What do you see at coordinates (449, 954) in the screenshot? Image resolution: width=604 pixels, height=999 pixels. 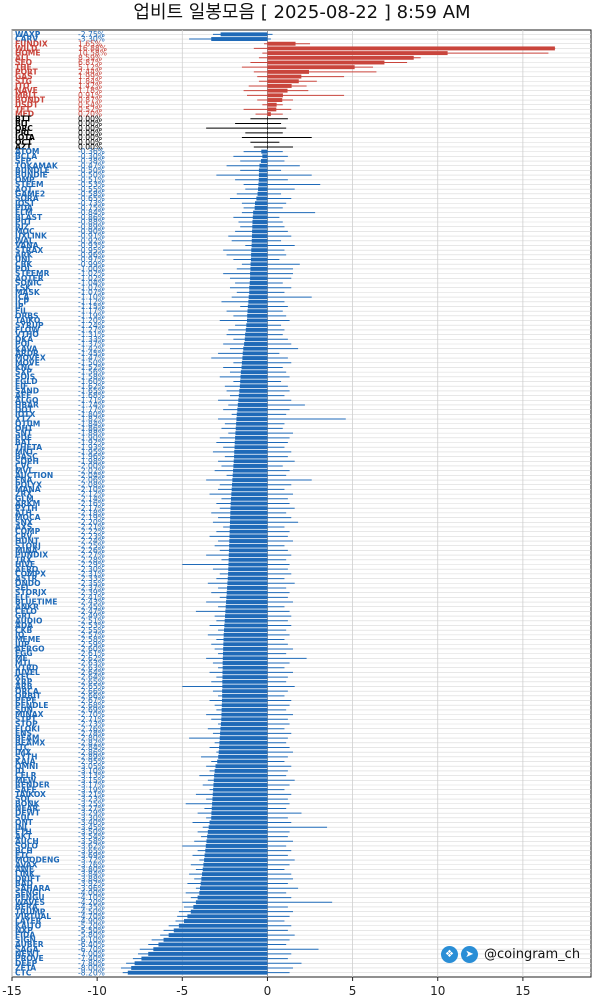 I see `twitter-icon: ❖` at bounding box center [449, 954].